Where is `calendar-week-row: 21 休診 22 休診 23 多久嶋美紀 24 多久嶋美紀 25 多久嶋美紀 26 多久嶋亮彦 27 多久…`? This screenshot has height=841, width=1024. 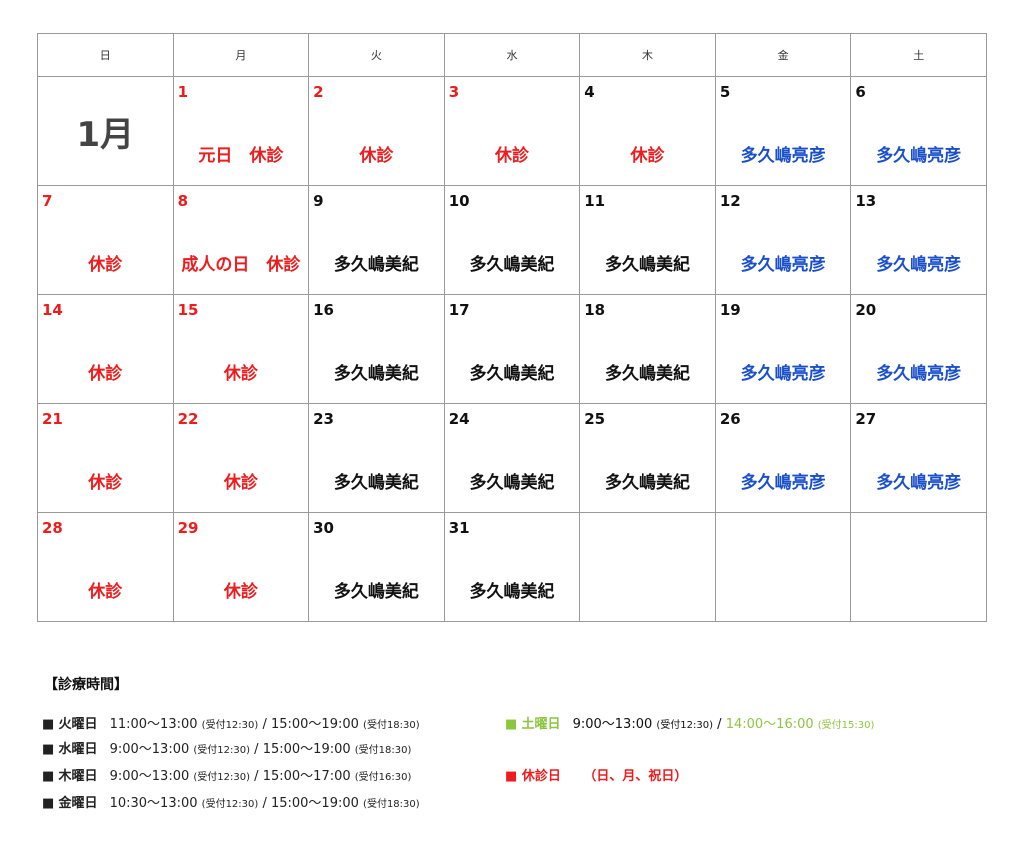 calendar-week-row: 21 休診 22 休診 23 多久嶋美紀 24 多久嶋美紀 25 多久嶋美紀 26 多久嶋亮彦 27 多久… is located at coordinates (512, 458).